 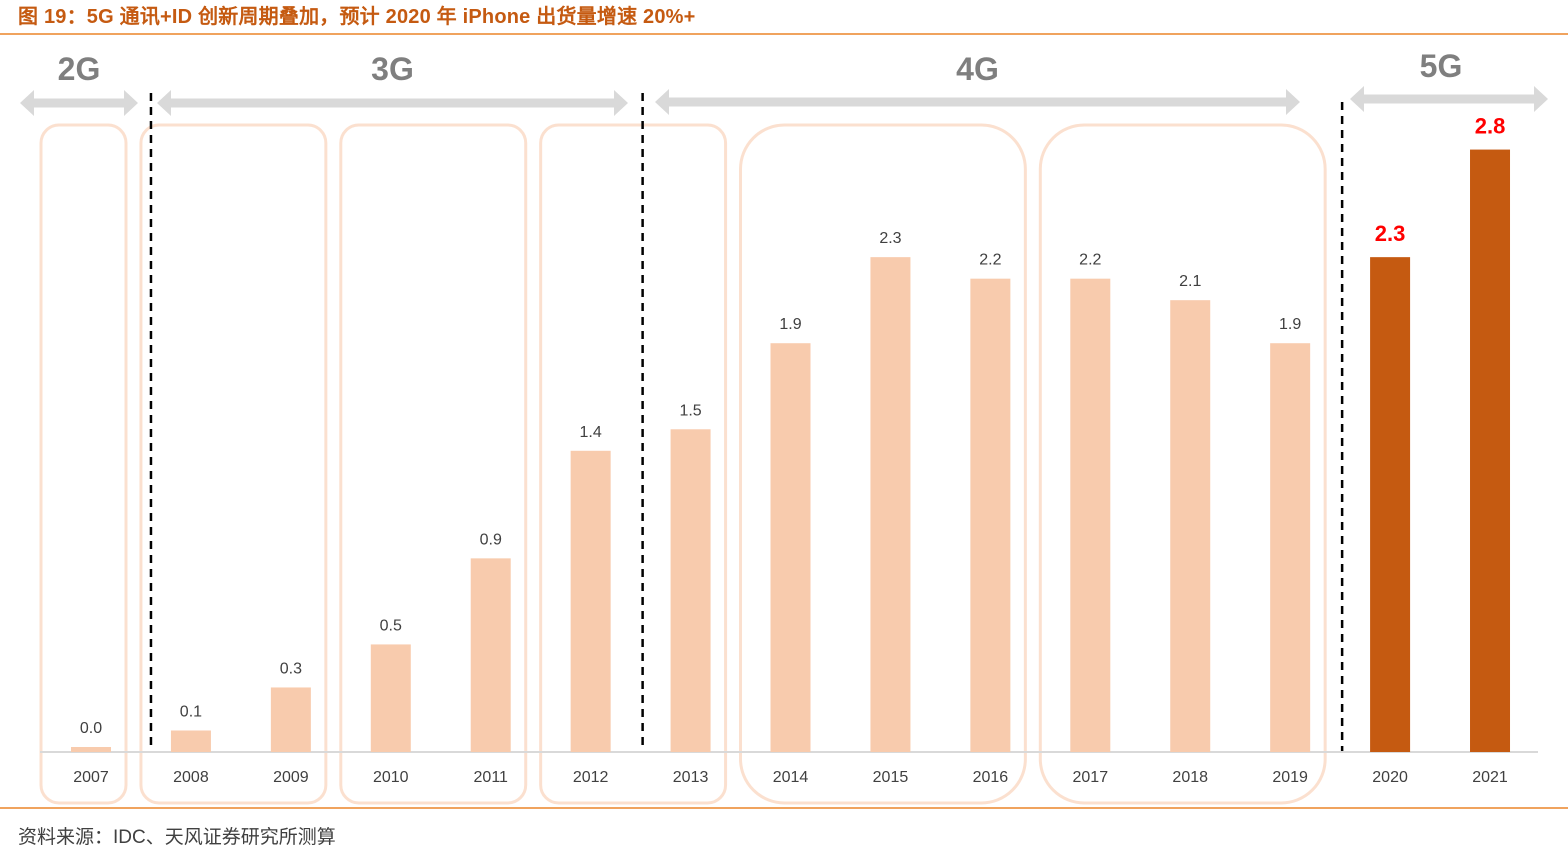 What do you see at coordinates (79, 69) in the screenshot?
I see `era-label-2g: 2G` at bounding box center [79, 69].